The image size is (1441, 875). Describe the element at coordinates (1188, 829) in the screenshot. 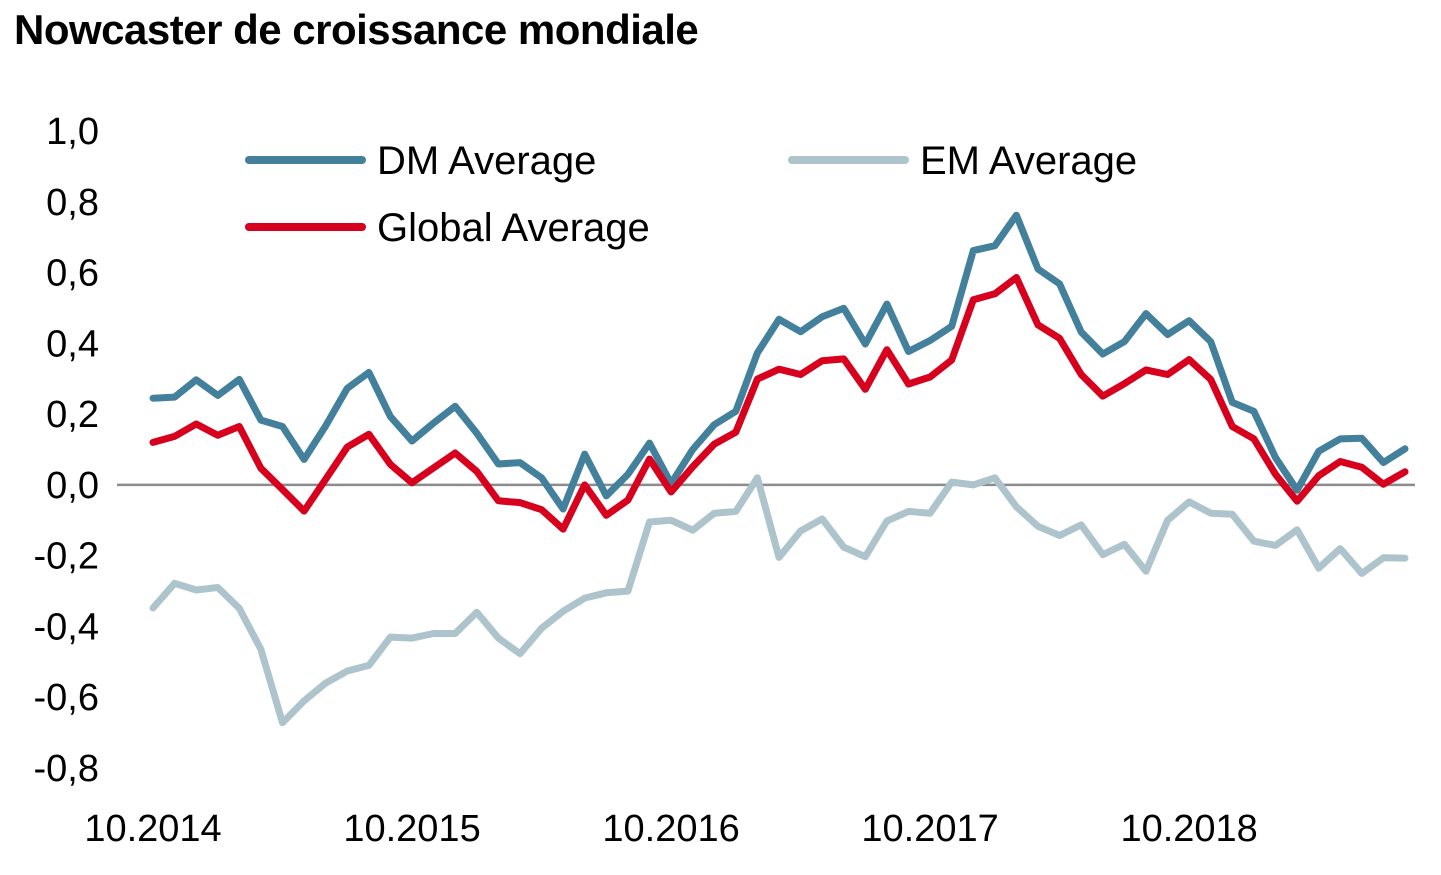

I see `x-tick-label: 10.2018` at that location.